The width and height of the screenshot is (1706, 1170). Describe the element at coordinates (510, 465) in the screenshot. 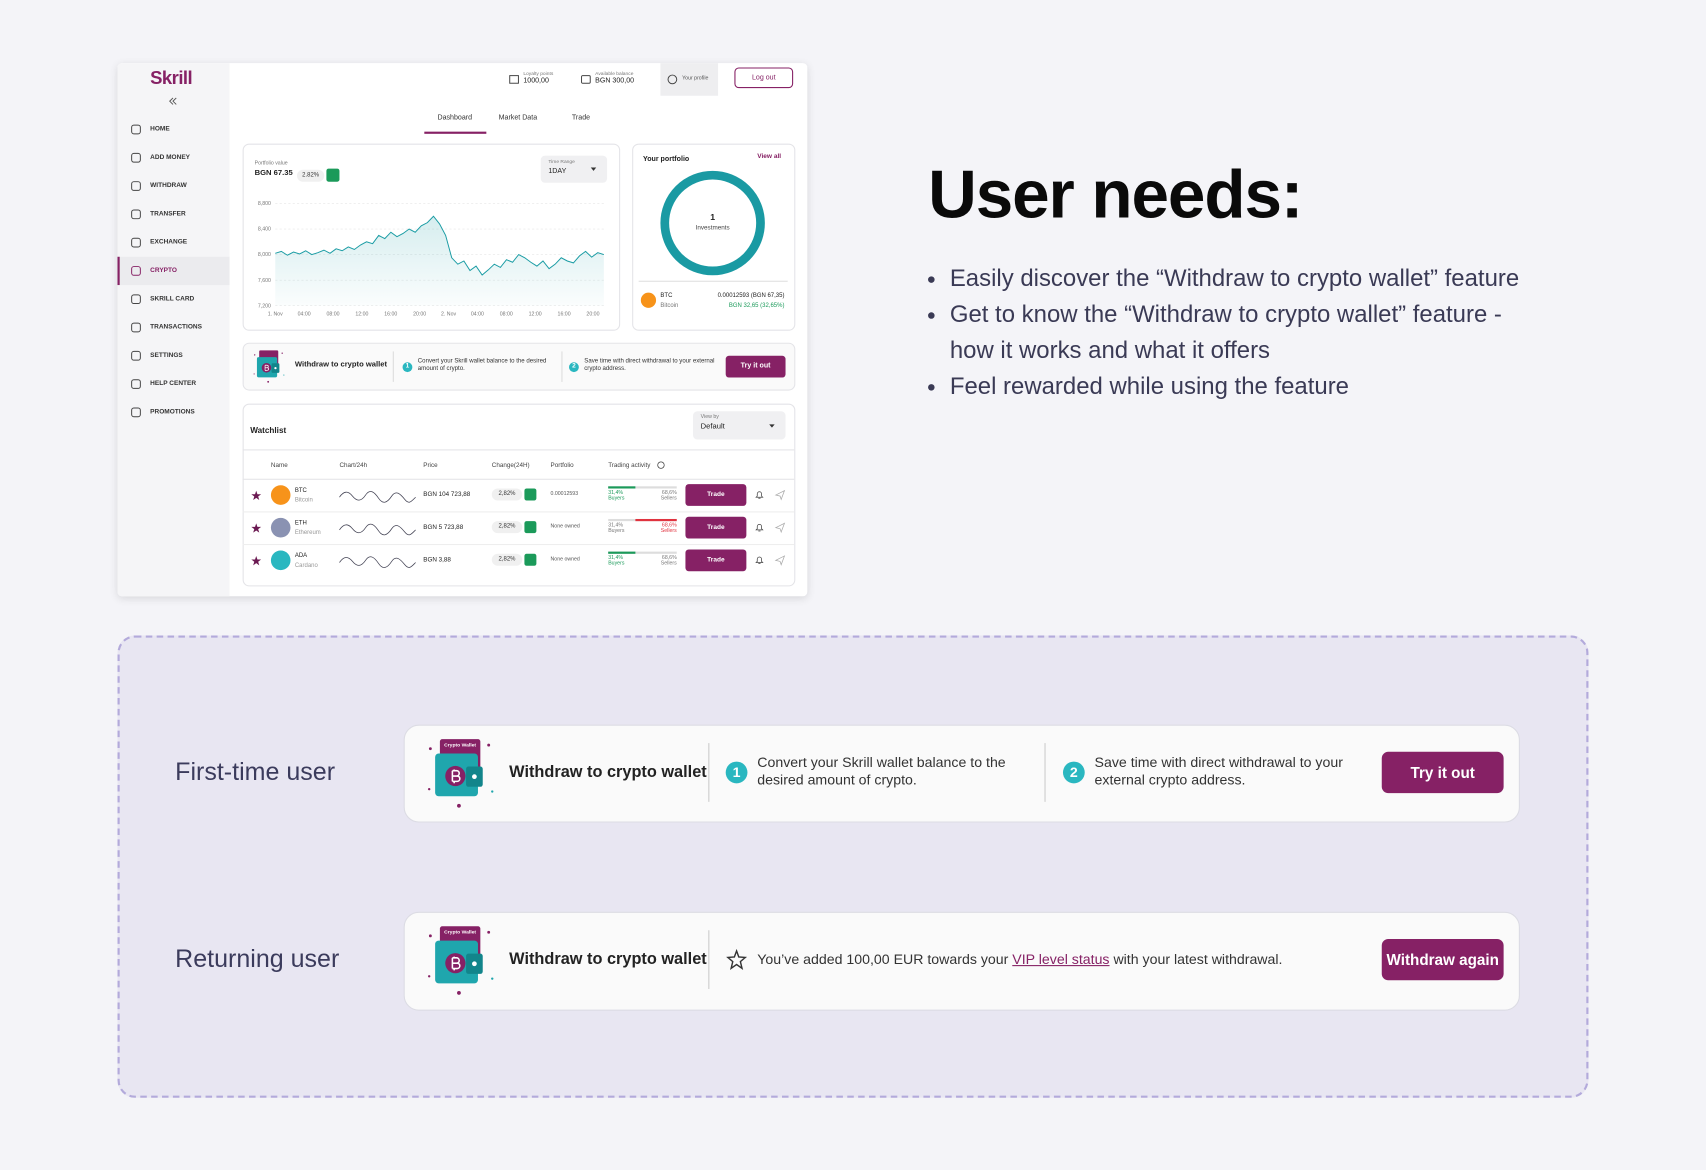

I see `column-header: Change(24H)` at that location.